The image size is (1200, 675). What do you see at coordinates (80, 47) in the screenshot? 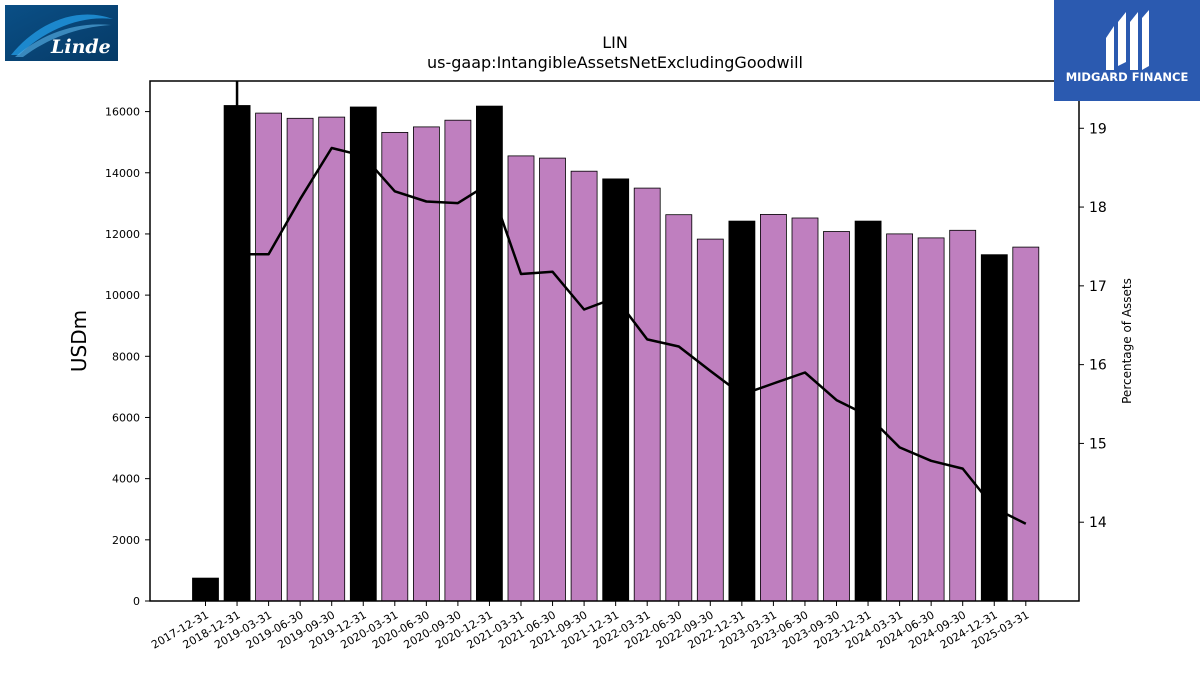
I see `linde-logo-text: Linde` at bounding box center [80, 47].